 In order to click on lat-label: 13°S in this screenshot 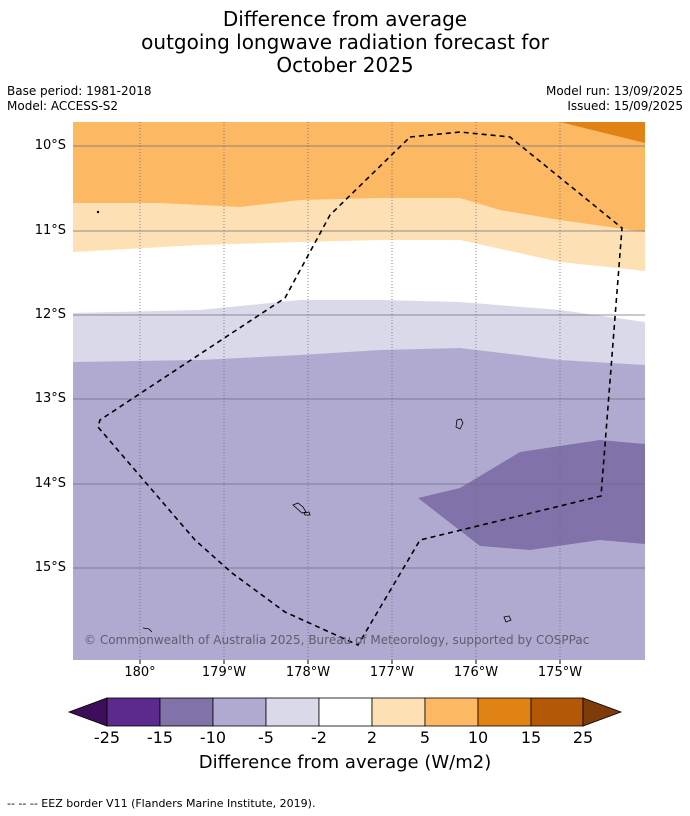, I will do `click(50, 398)`.